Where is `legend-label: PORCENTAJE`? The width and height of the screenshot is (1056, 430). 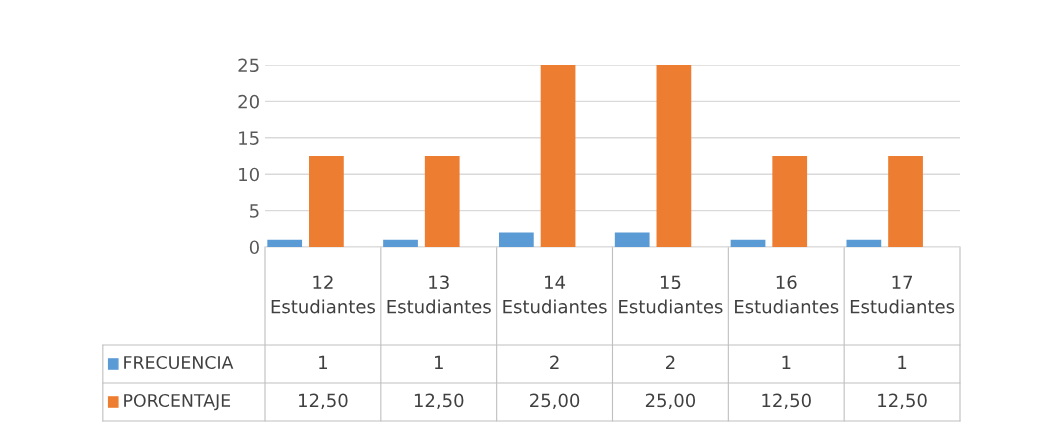 legend-label: PORCENTAJE is located at coordinates (177, 402).